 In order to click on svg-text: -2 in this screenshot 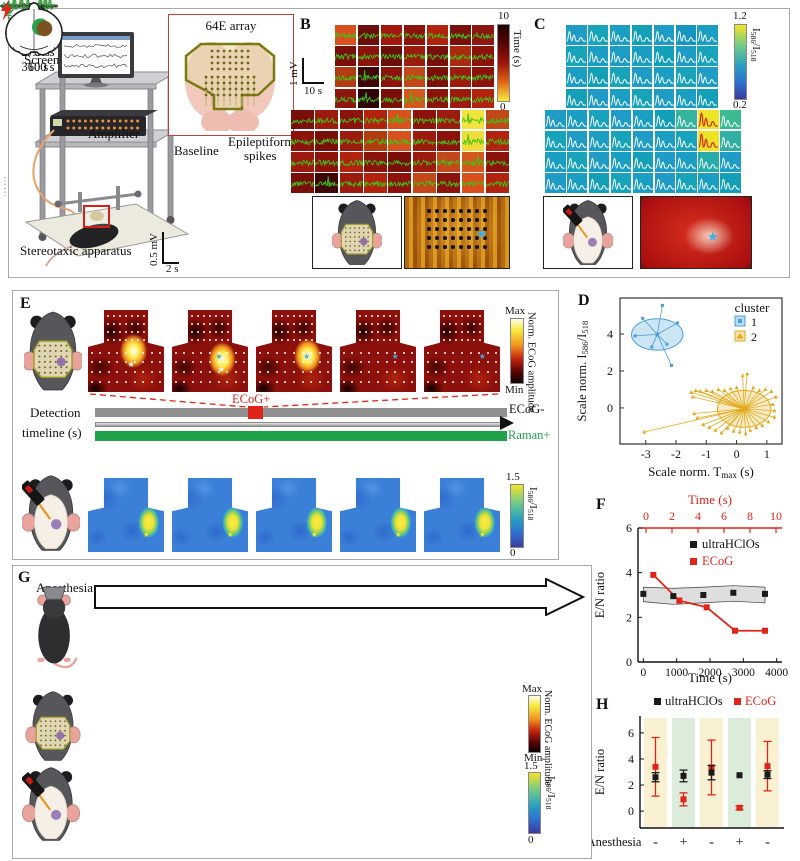, I will do `click(676, 454)`.